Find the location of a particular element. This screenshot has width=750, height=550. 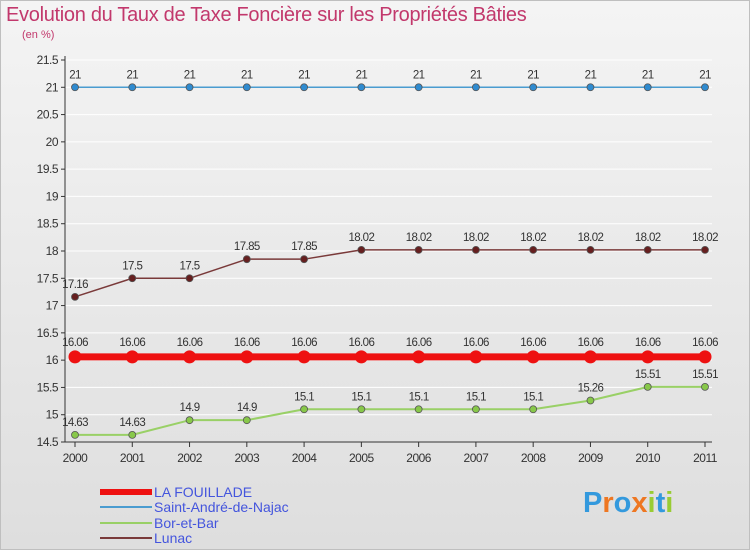

y-tick-label: 19.5 is located at coordinates (48, 169).